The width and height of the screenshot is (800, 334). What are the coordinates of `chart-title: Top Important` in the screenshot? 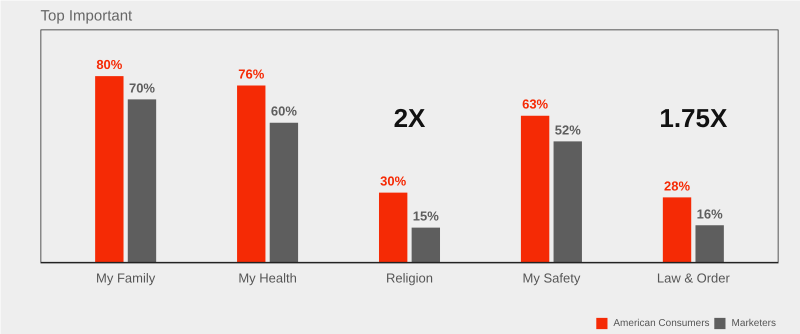 It's located at (87, 16).